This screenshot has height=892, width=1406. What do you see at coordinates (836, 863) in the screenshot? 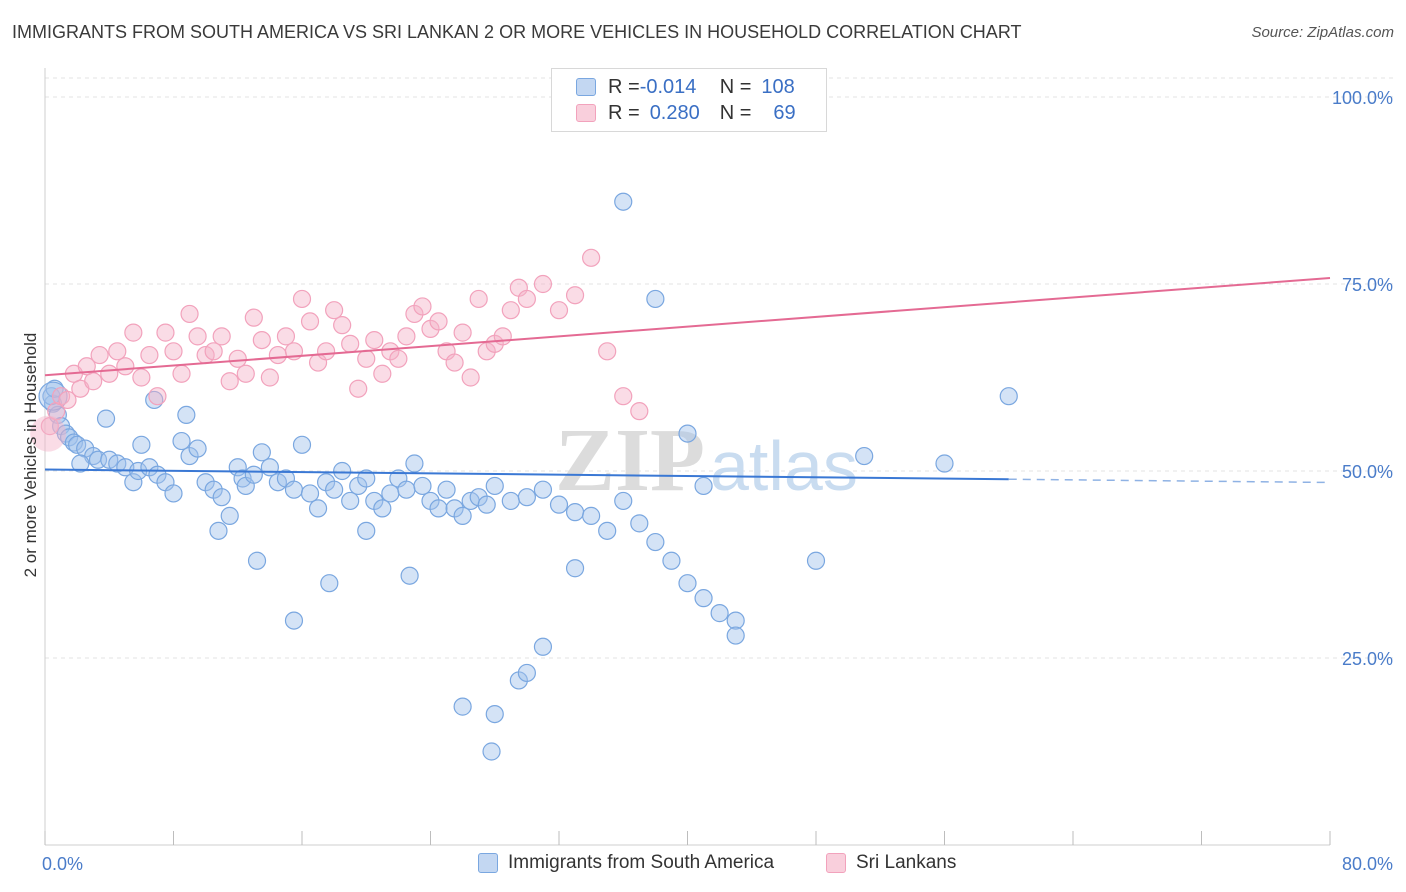
I see `legend-swatch` at bounding box center [836, 863].